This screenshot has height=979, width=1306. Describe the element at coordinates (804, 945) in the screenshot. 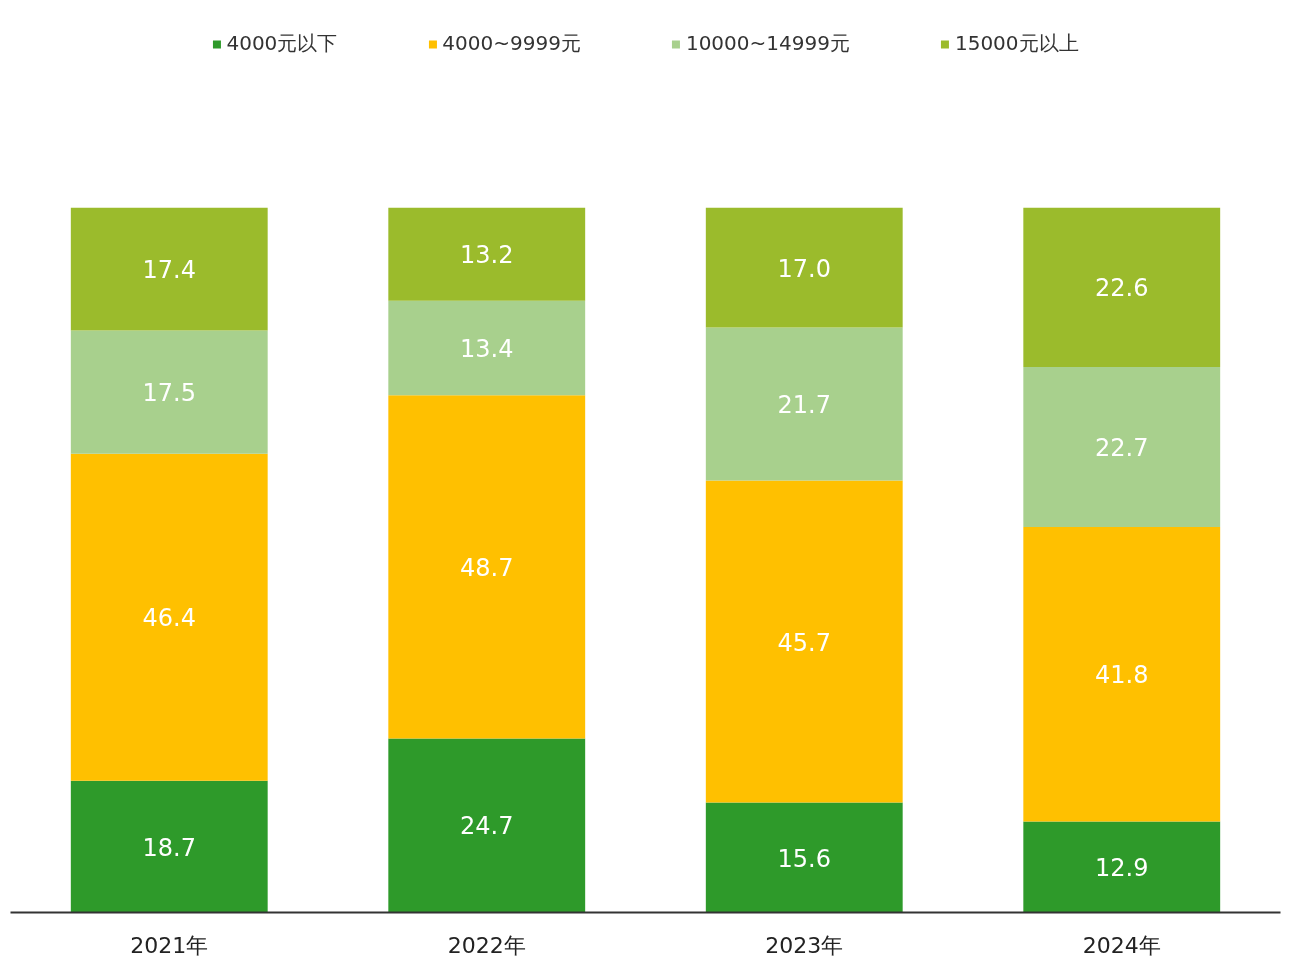

I see `x-tick-label: 2023年` at that location.